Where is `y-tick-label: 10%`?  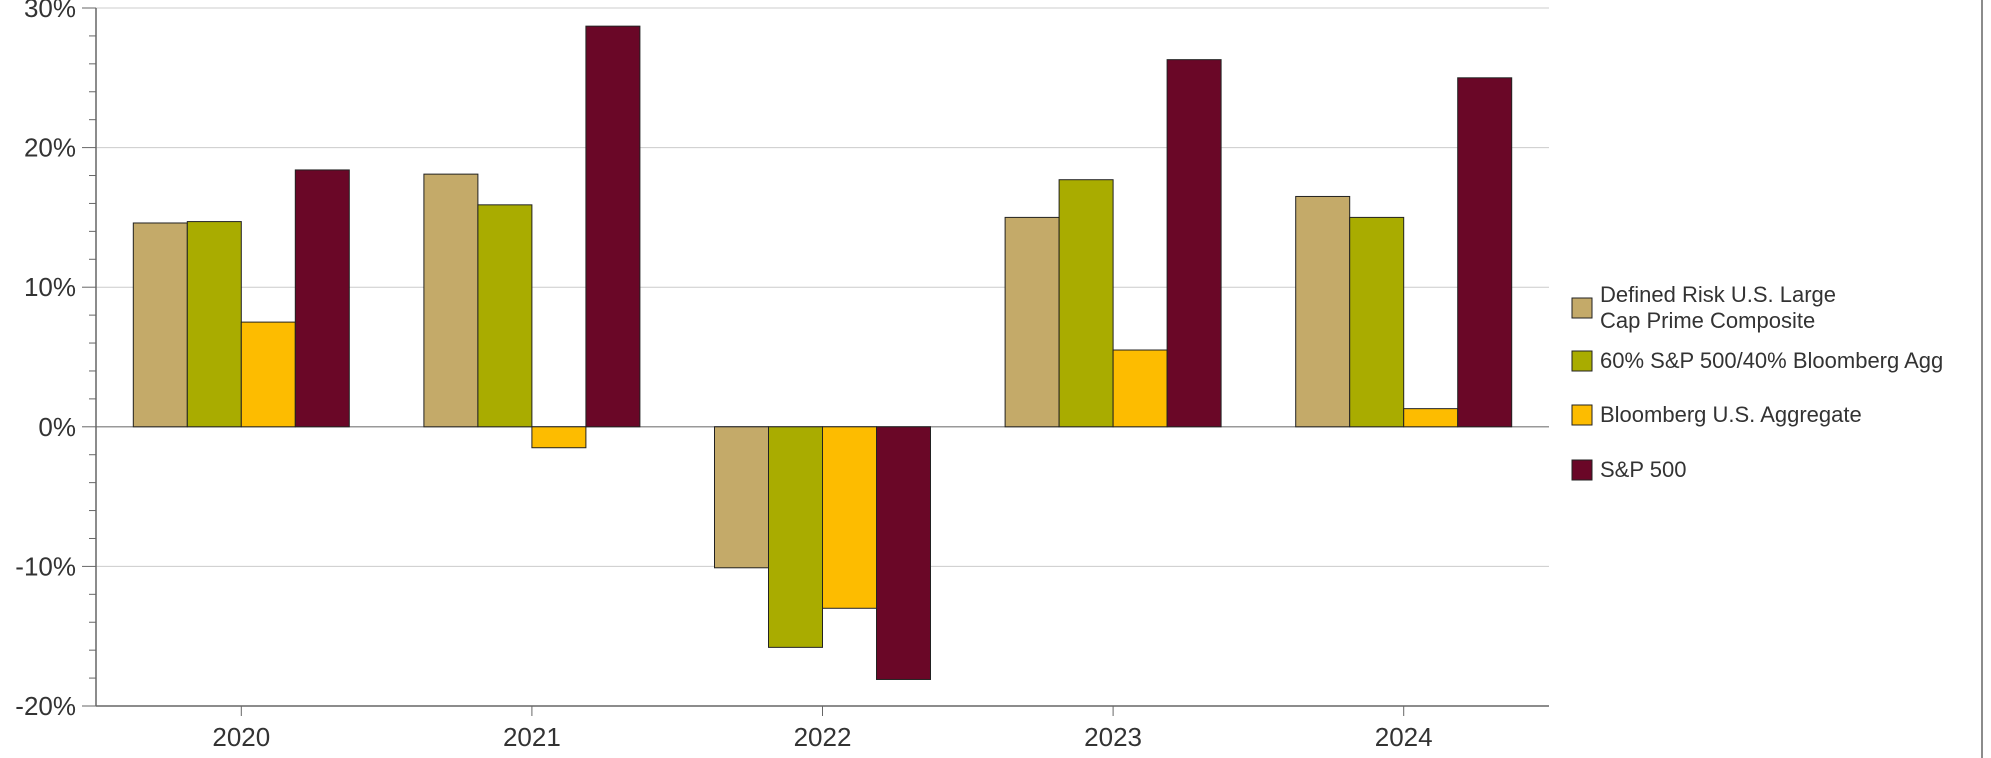 y-tick-label: 10% is located at coordinates (50, 287).